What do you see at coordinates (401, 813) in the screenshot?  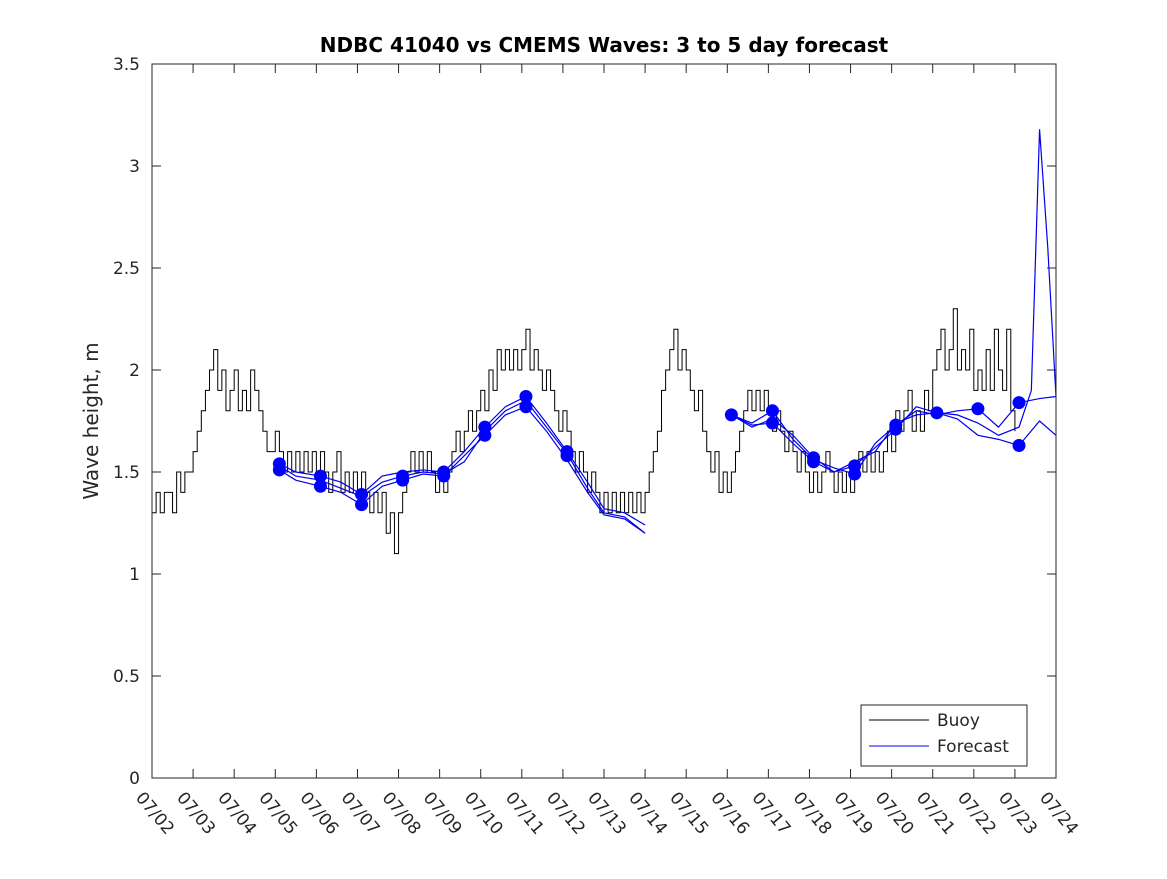 I see `x-tick-label: 07/08` at bounding box center [401, 813].